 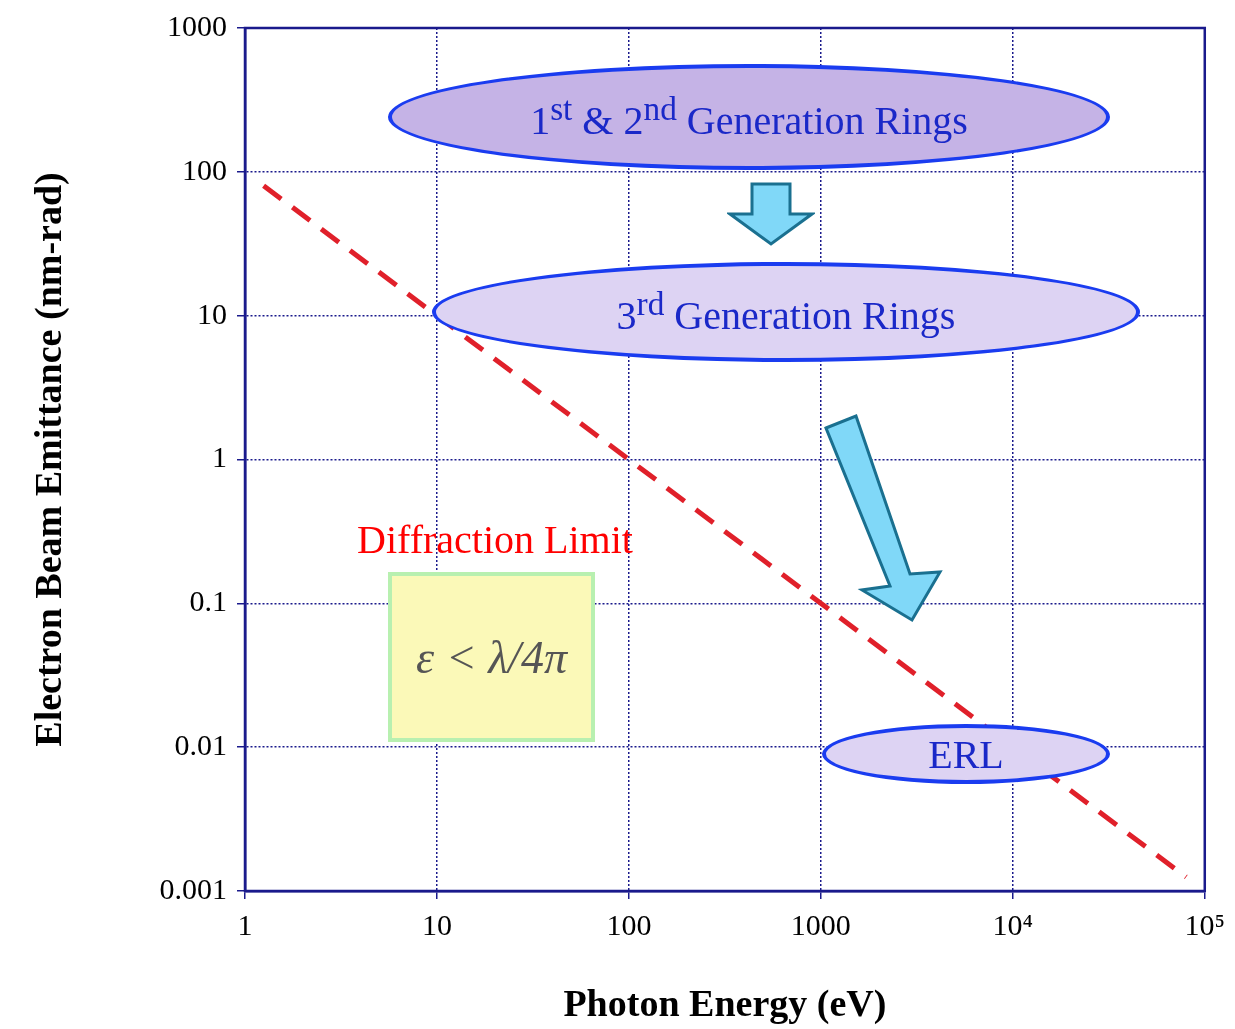 What do you see at coordinates (197, 25) in the screenshot?
I see `y-tick-label: 1000` at bounding box center [197, 25].